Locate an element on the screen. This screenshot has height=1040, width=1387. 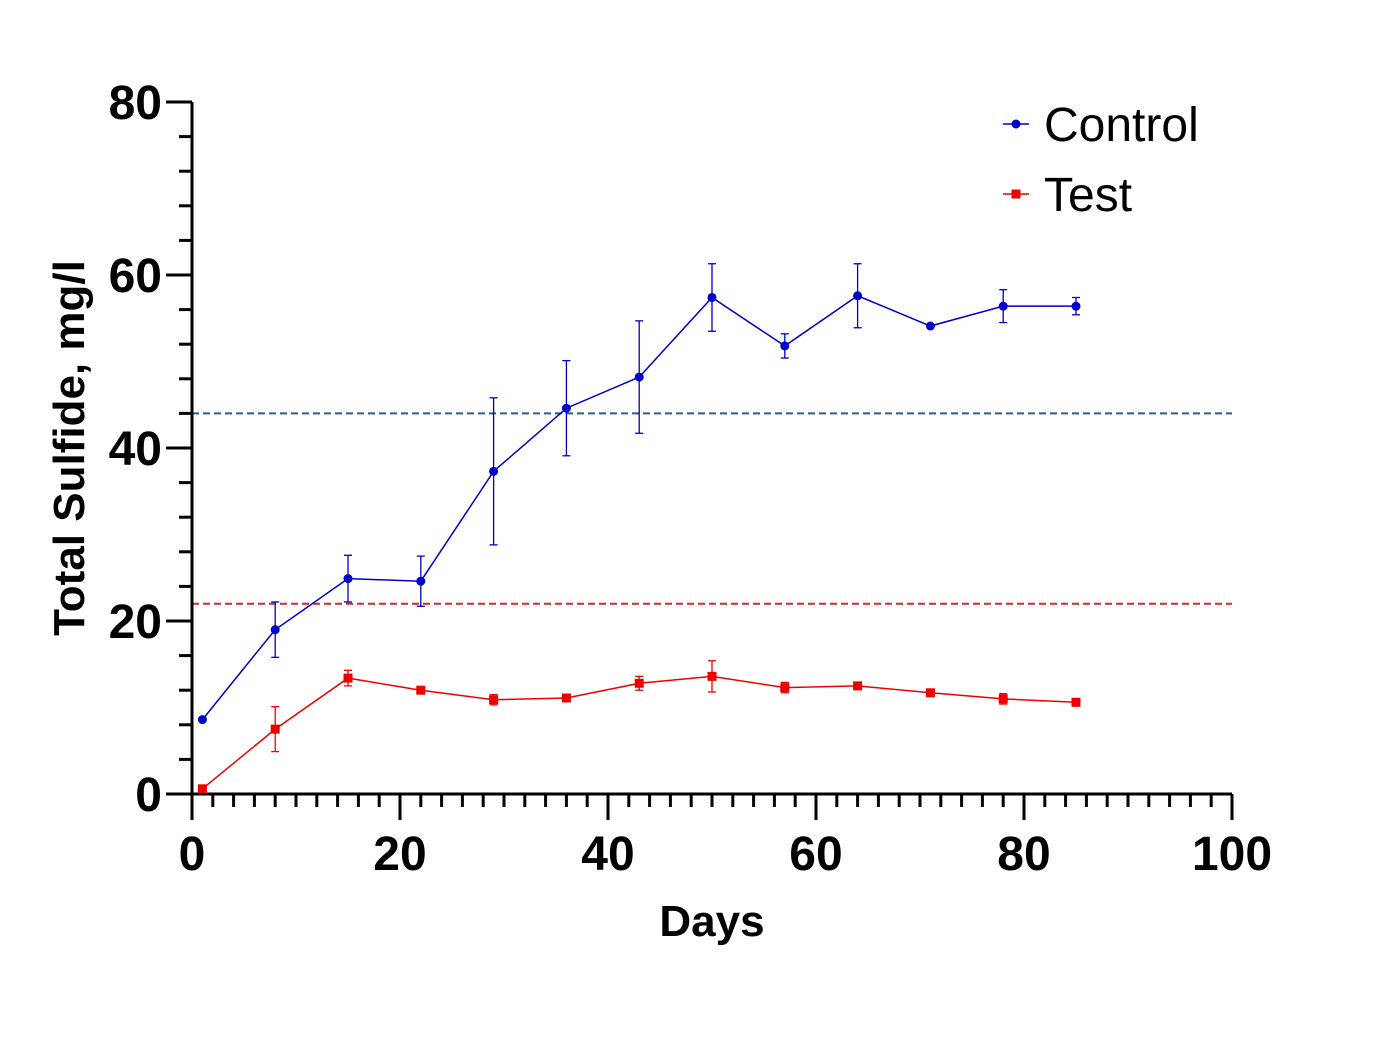
legend-item-control: Control is located at coordinates (1101, 125).